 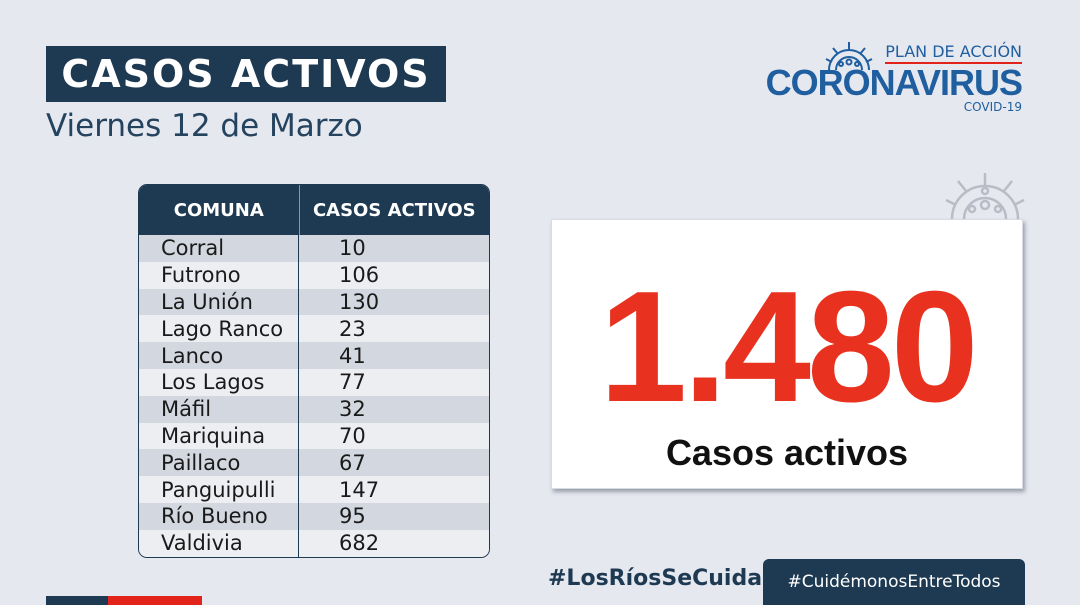 I want to click on table-row: La Unión 130, so click(x=314, y=302).